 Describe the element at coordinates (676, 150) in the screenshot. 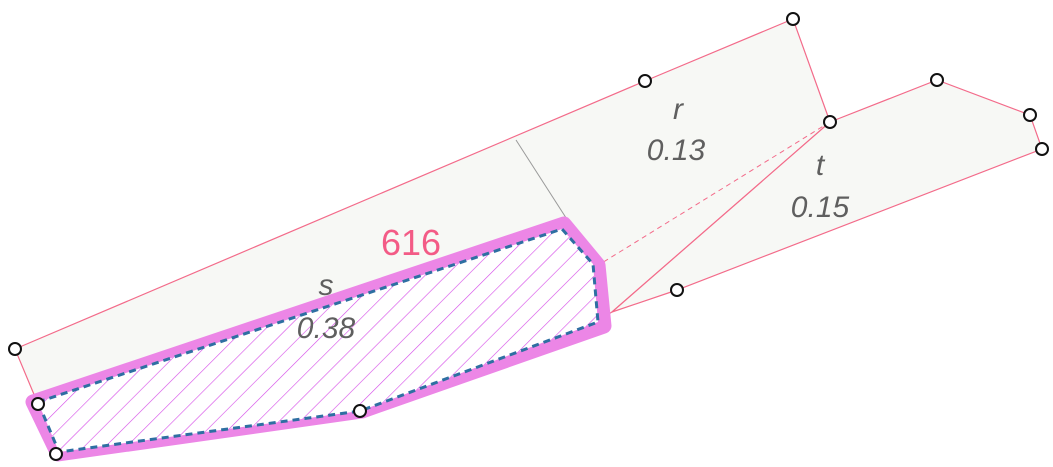

I see `zone-r-value: 0.13` at that location.